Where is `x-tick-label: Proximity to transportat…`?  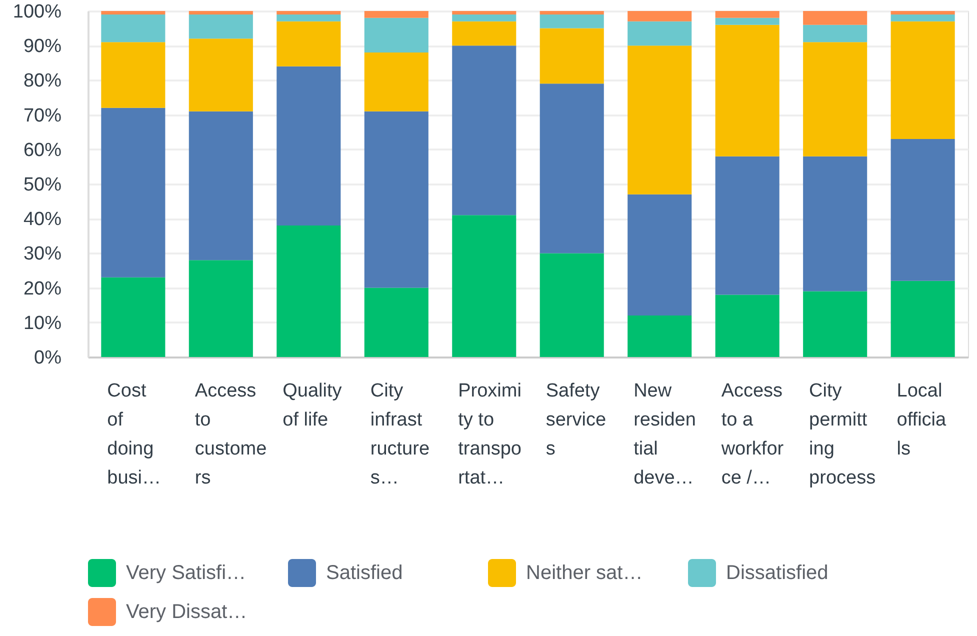 x-tick-label: Proximity to transportat… is located at coordinates (490, 434).